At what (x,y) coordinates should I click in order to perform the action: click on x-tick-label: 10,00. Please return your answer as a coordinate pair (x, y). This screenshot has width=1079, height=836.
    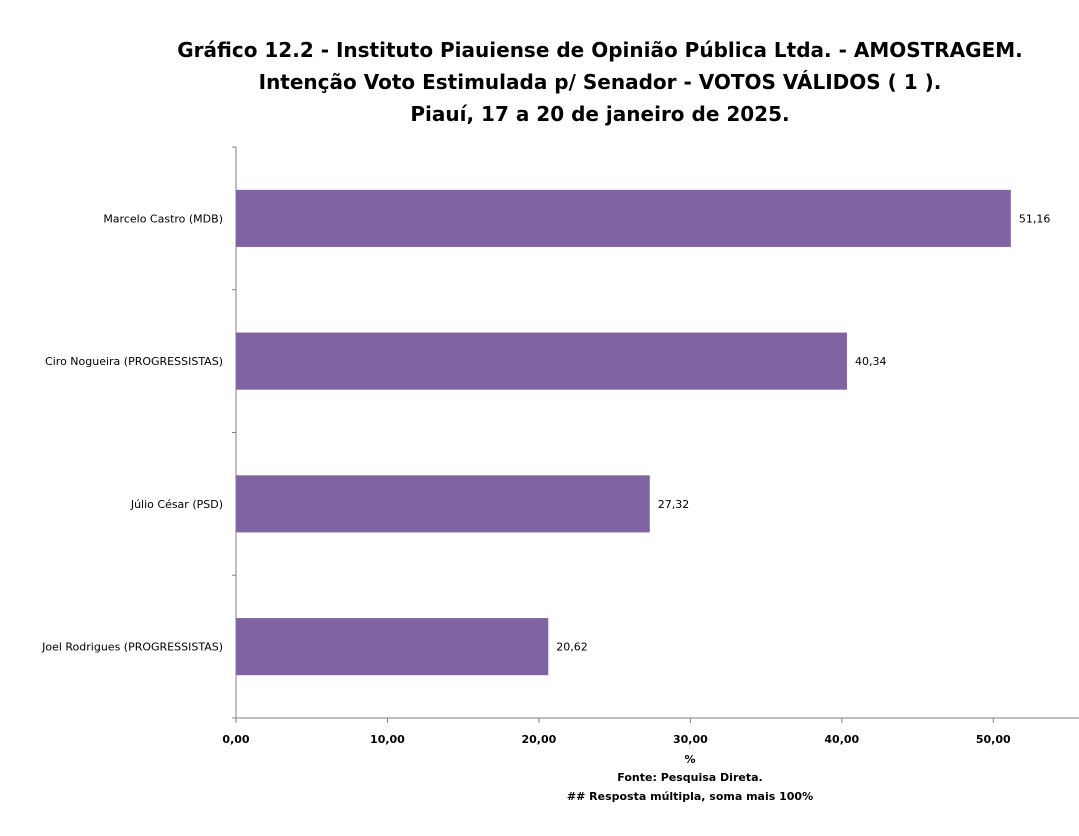
    Looking at the image, I should click on (387, 739).